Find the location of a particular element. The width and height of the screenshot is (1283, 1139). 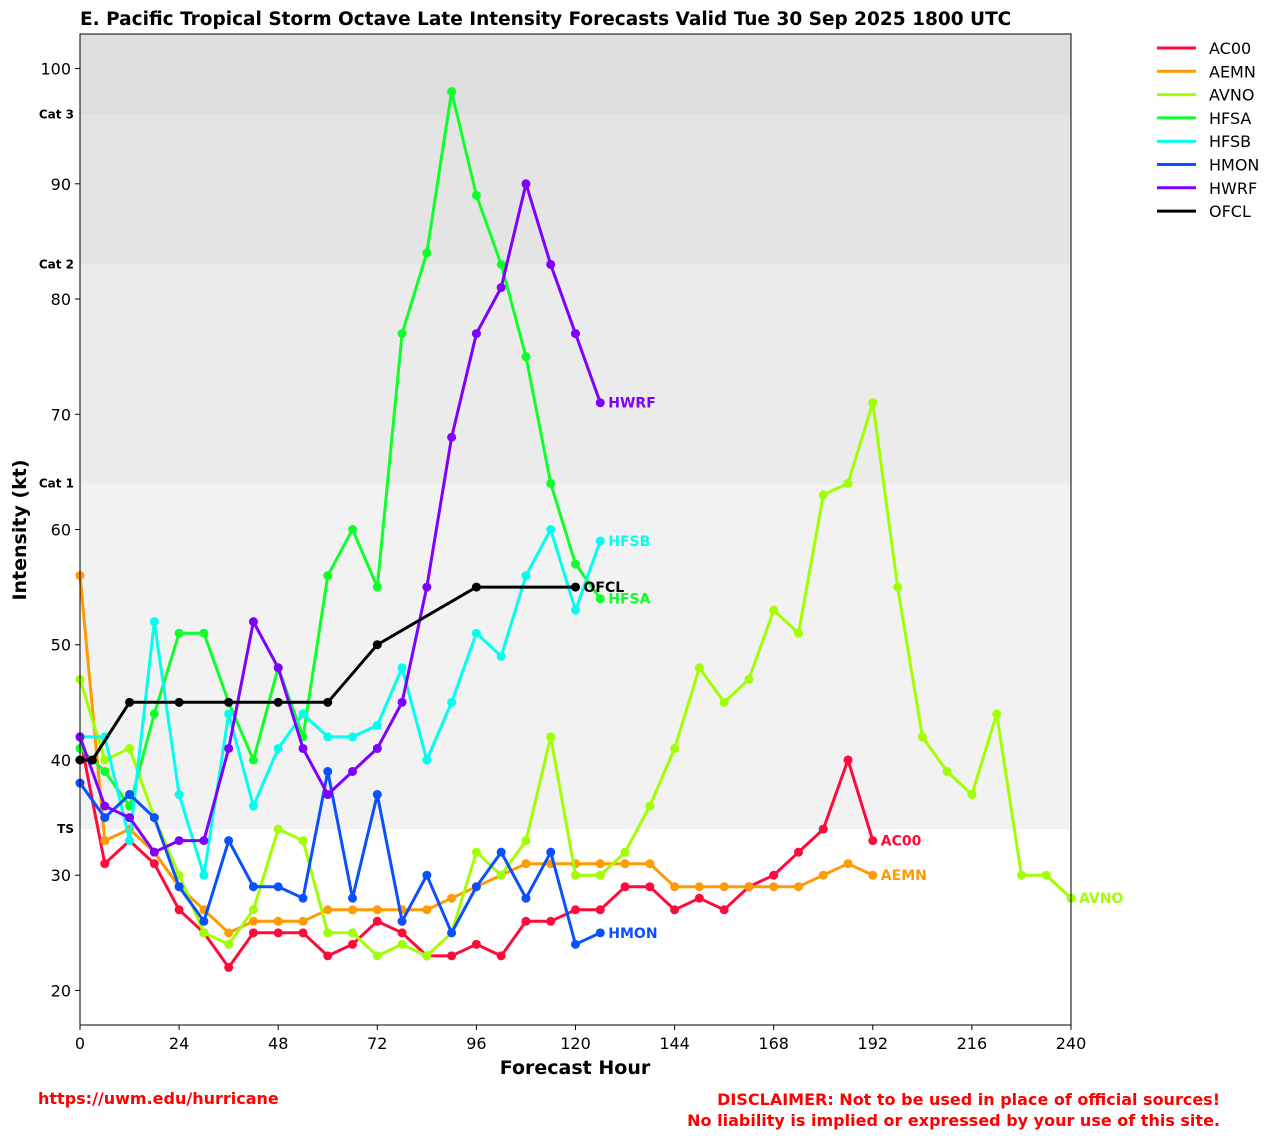

legend-item-avno: AVNO is located at coordinates (1205, 95).